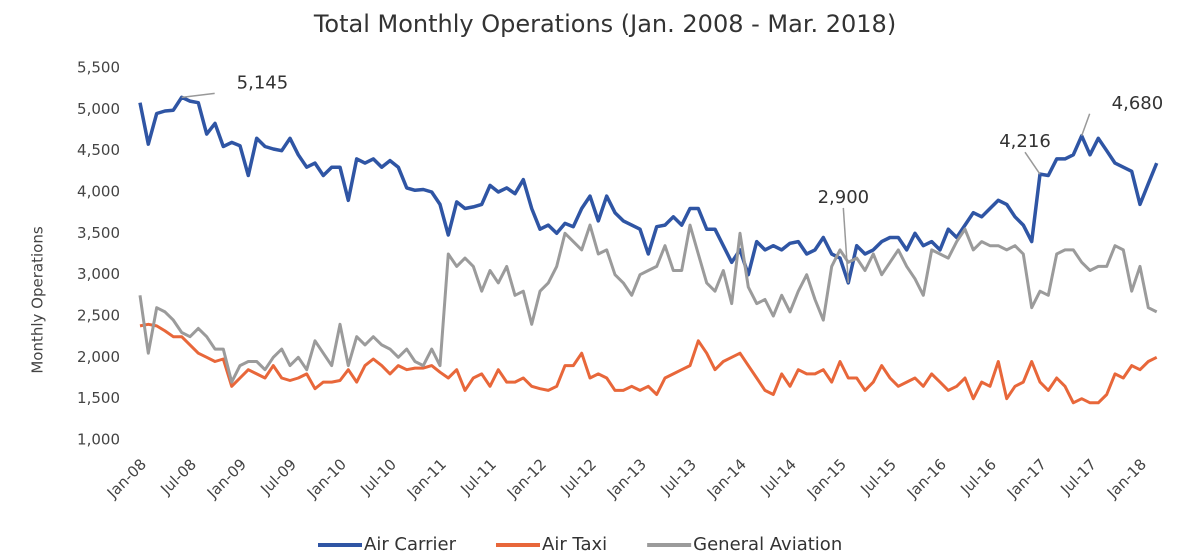 This screenshot has width=1191, height=556. I want to click on x-tick-label: Jan-12, so click(526, 478).